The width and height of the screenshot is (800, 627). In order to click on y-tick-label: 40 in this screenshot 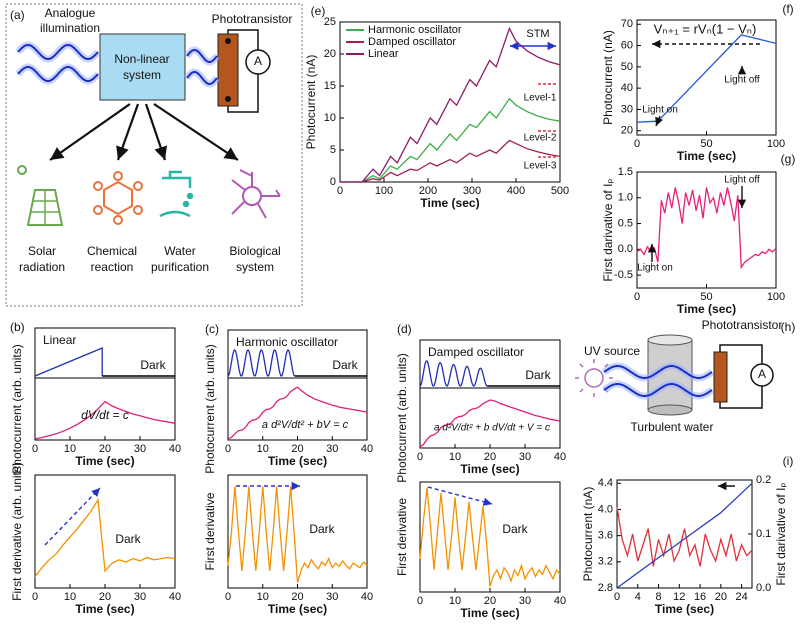, I will do `click(627, 88)`.